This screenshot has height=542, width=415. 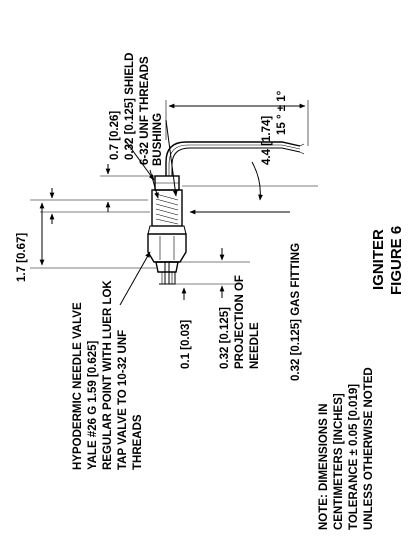 What do you see at coordinates (378, 259) in the screenshot?
I see `figure-title: IGNITER` at bounding box center [378, 259].